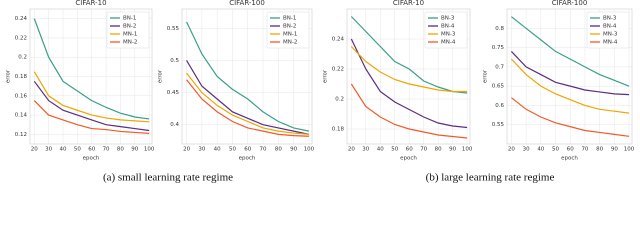 The image size is (640, 240). What do you see at coordinates (499, 106) in the screenshot?
I see `y-tick-label: 0.6` at bounding box center [499, 106].